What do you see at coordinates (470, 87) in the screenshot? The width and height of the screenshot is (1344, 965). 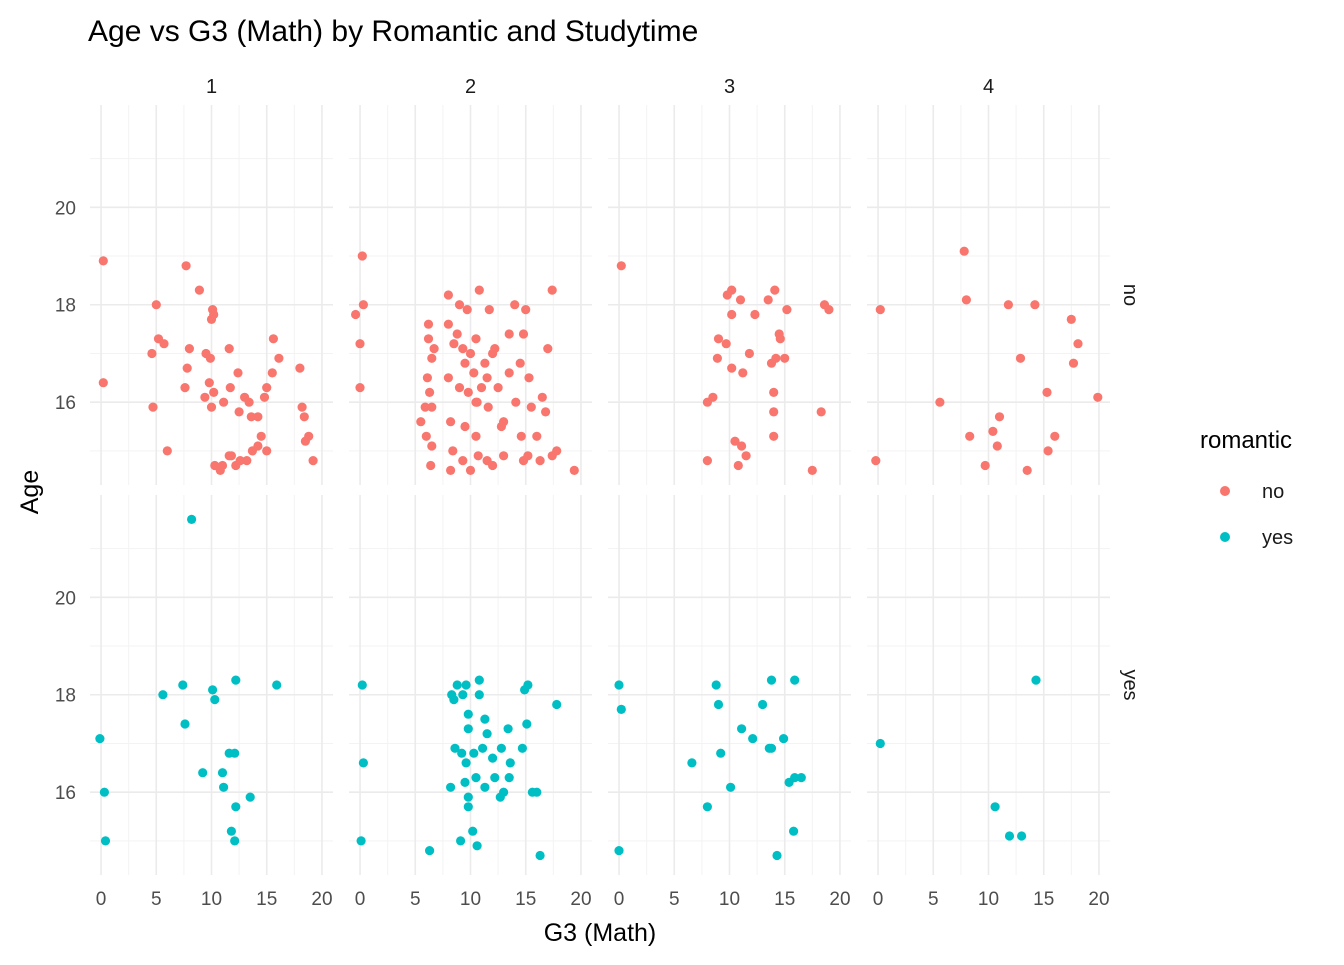 I see `strip-label-studytime-2: 2` at bounding box center [470, 87].